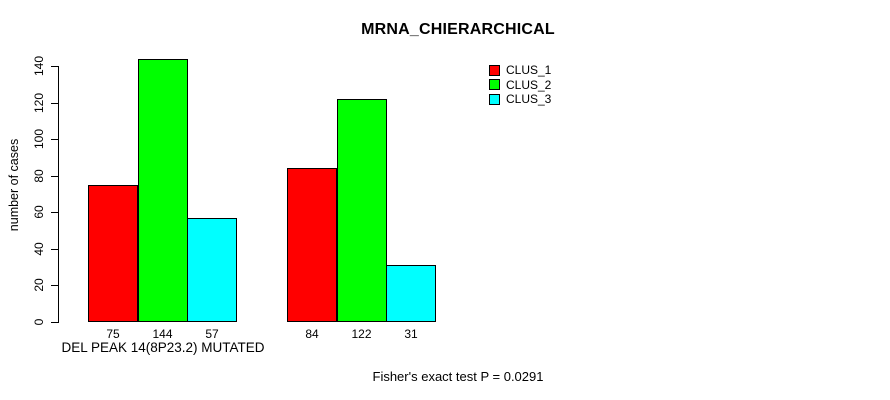 This screenshot has height=400, width=890. Describe the element at coordinates (39, 66) in the screenshot. I see `y-axis-tick-label: 140` at that location.